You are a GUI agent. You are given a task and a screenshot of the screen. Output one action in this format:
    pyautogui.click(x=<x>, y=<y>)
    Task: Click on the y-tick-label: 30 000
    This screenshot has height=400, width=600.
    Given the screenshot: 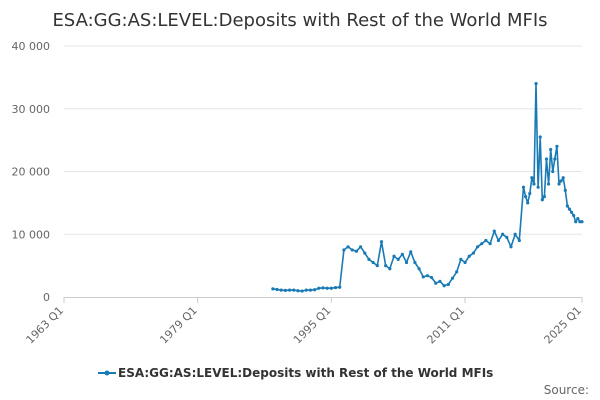 What is the action you would take?
    pyautogui.click(x=31, y=109)
    